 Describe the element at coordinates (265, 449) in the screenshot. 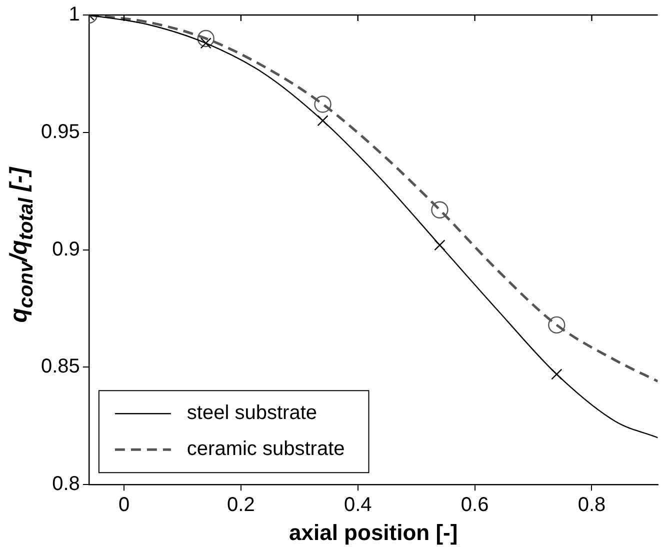

I see `legend-label: ceramic substrate` at that location.